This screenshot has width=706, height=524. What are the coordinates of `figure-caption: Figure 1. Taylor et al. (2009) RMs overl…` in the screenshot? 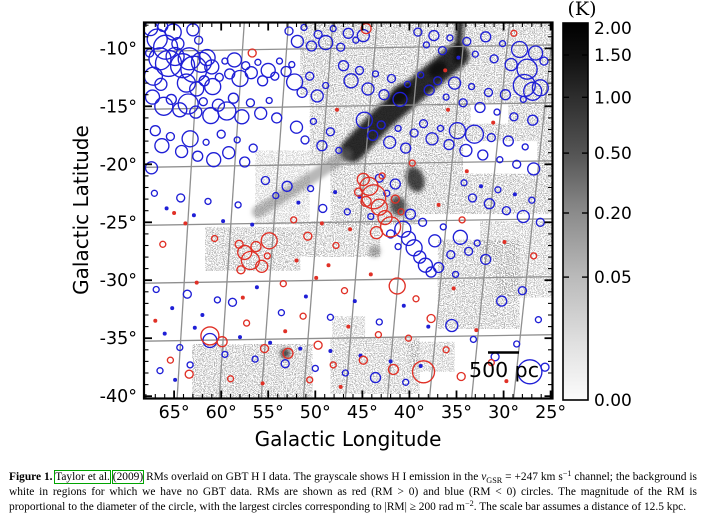 It's located at (353, 492).